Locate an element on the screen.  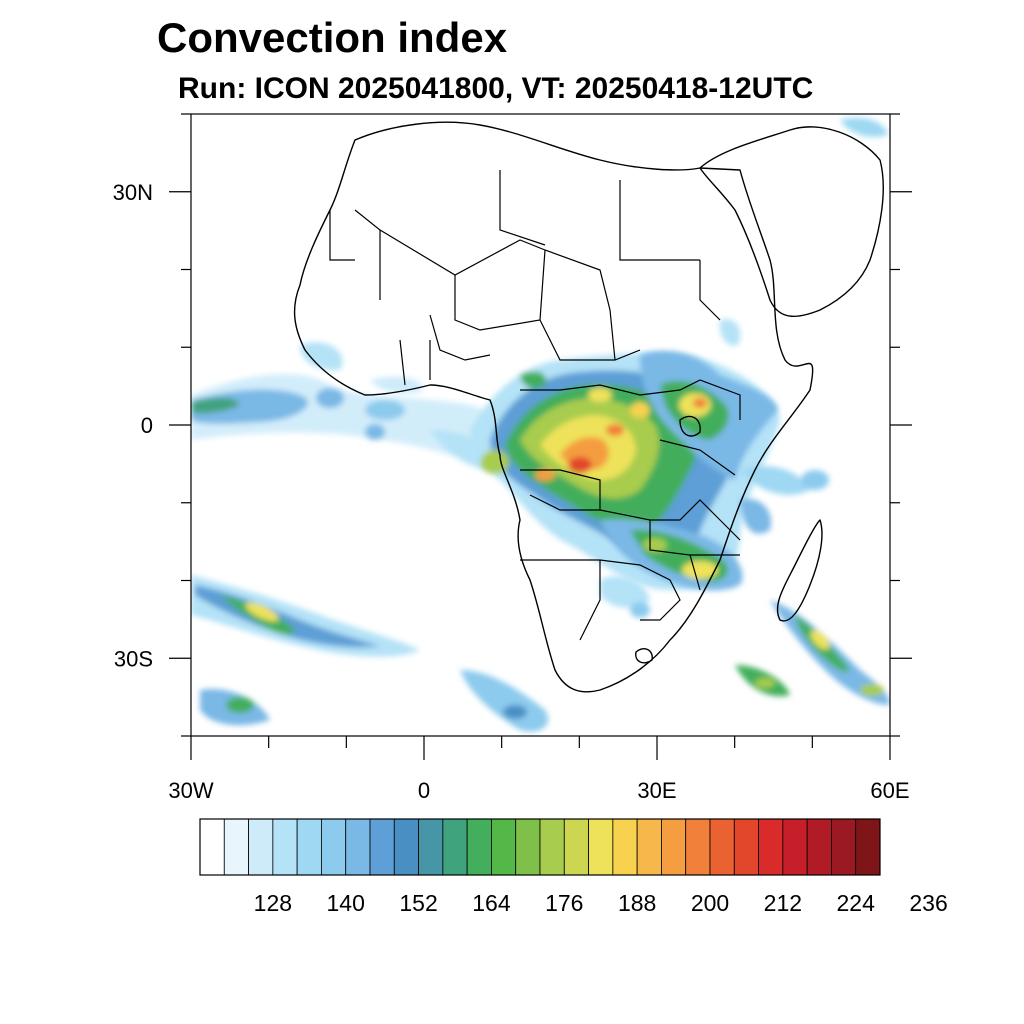
colorbar-label: 152 is located at coordinates (418, 903).